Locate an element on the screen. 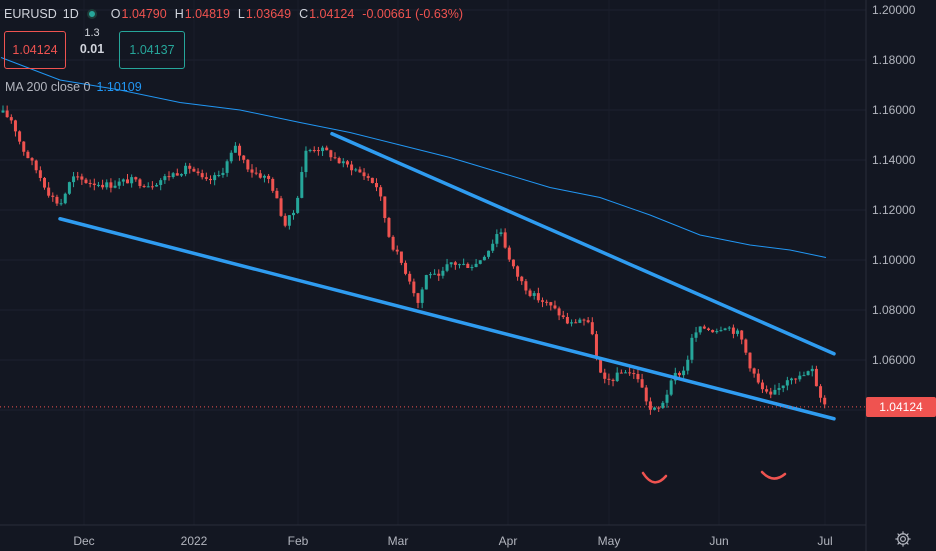 Image resolution: width=936 pixels, height=551 pixels. bottom-annotations is located at coordinates (714, 477).